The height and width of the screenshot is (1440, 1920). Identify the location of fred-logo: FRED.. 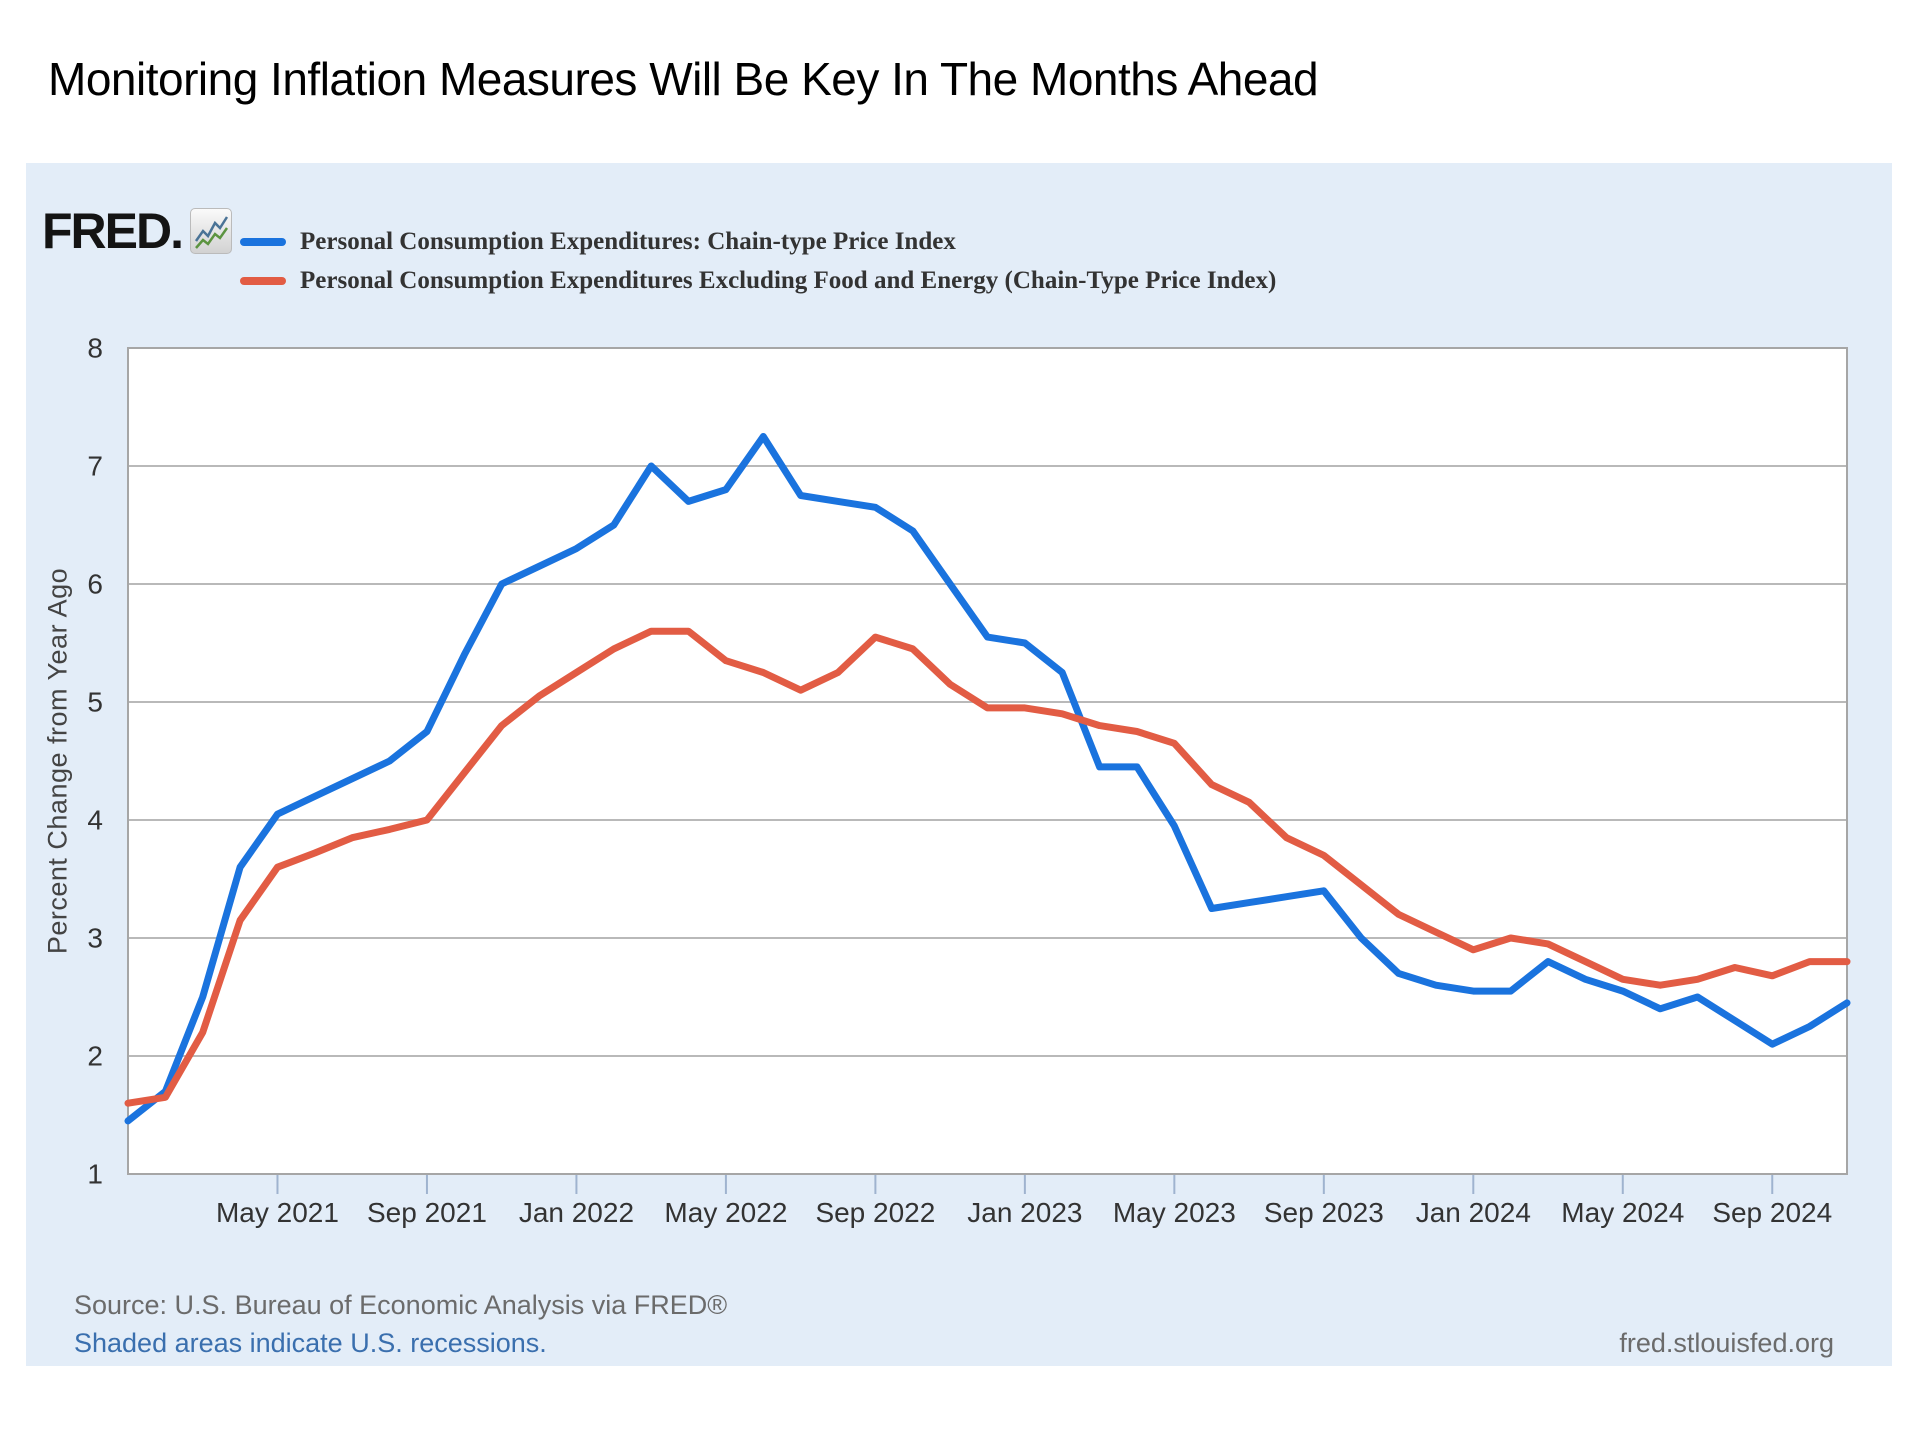
(137, 231).